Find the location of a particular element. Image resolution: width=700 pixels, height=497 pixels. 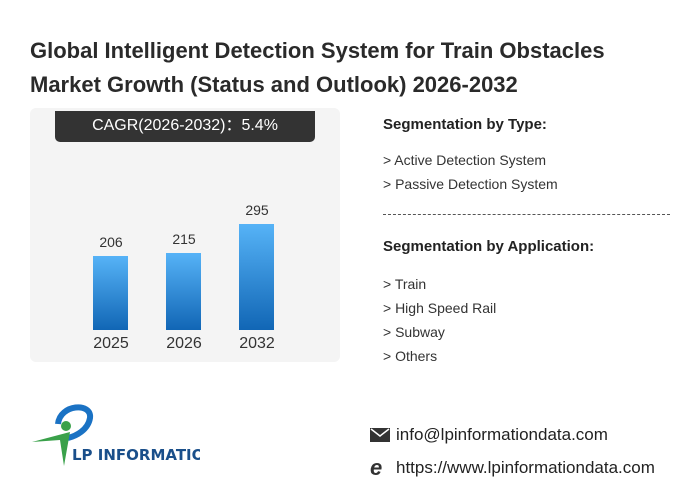

year-label: 2026 is located at coordinates (184, 343).